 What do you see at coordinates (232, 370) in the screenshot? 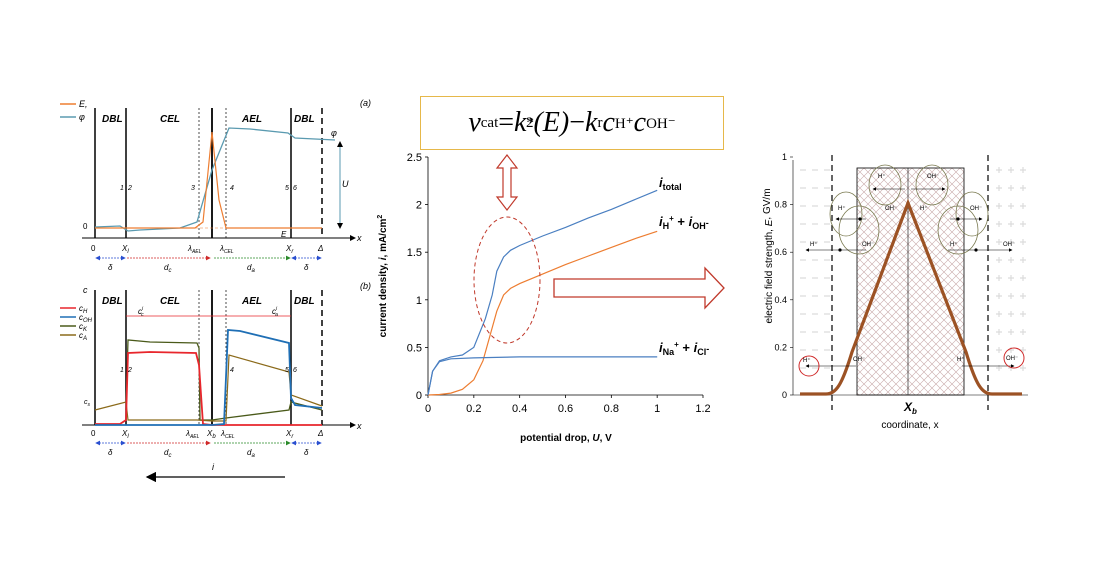
I see `b-point-4: 4` at bounding box center [232, 370].